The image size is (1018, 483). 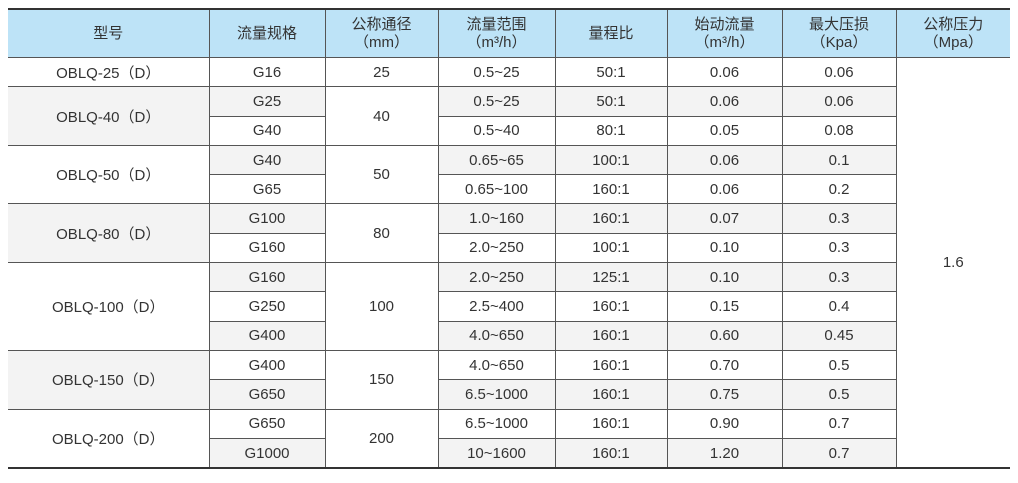 What do you see at coordinates (496, 160) in the screenshot?
I see `flow-range-cell: 0.65~65` at bounding box center [496, 160].